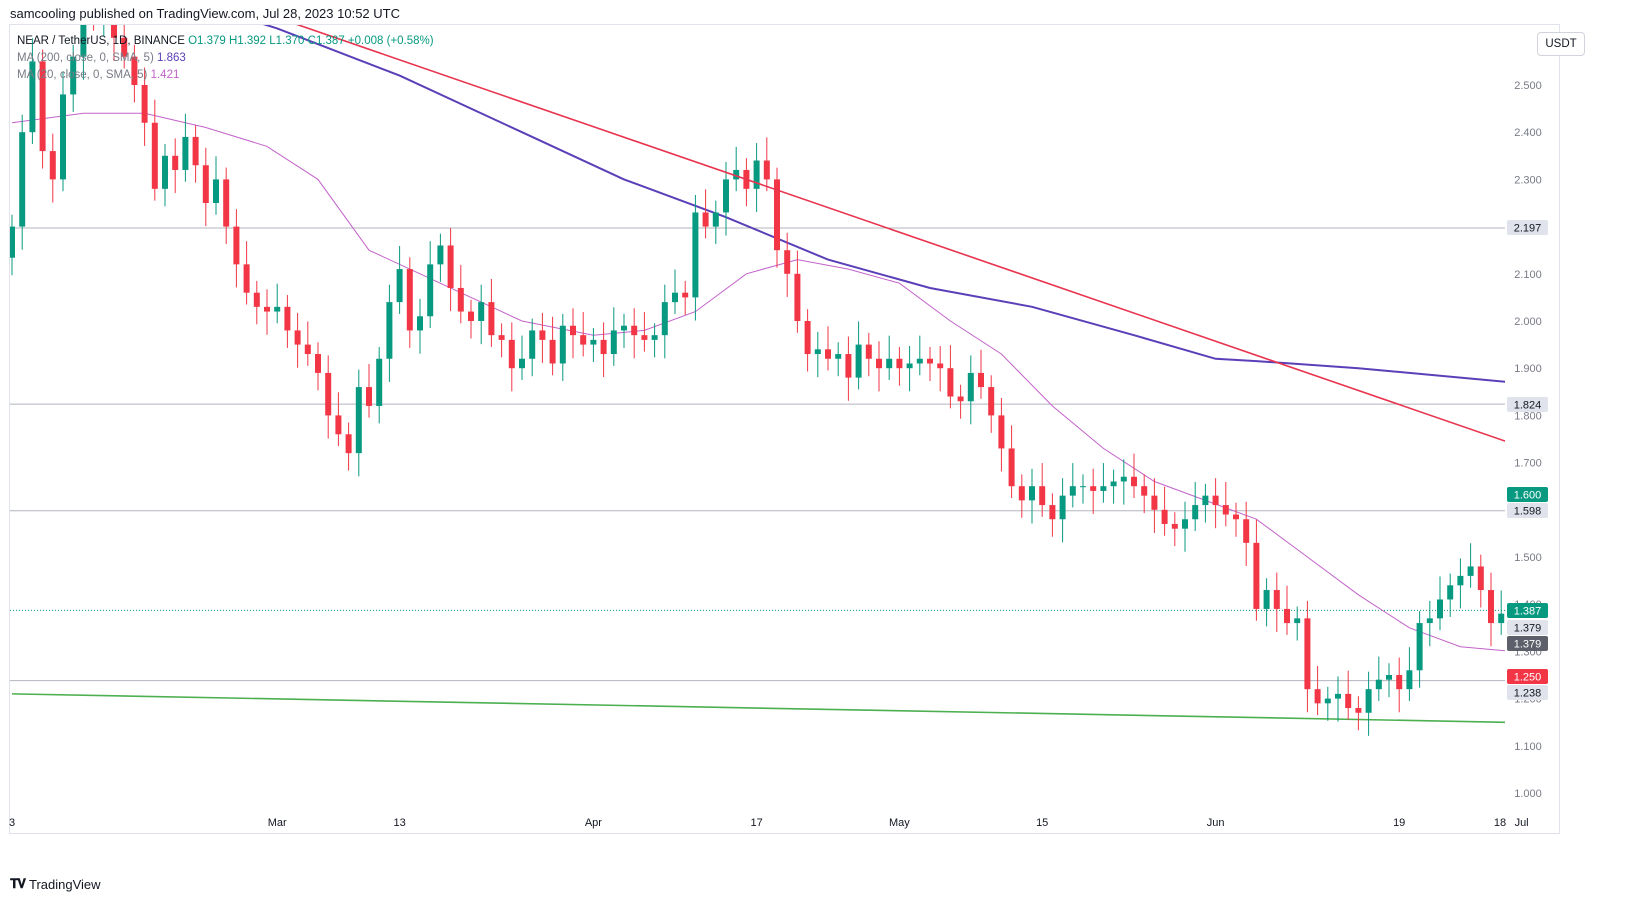 This screenshot has height=907, width=1634. What do you see at coordinates (1042, 823) in the screenshot?
I see `x-axis-tick-label: 15` at bounding box center [1042, 823].